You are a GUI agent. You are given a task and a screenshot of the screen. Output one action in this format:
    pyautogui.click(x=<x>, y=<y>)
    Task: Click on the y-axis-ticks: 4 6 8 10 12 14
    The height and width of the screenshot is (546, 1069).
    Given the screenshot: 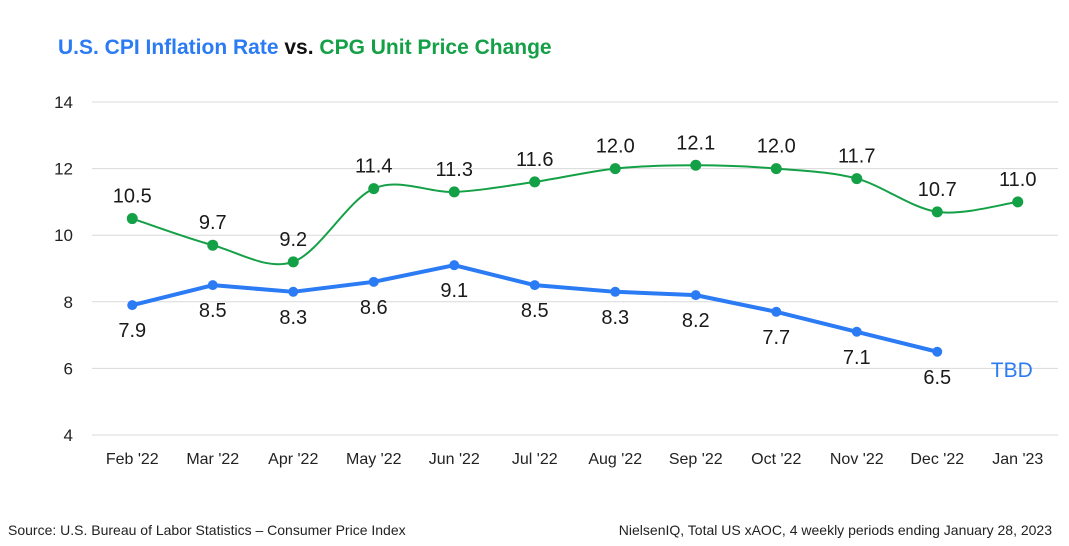 What is the action you would take?
    pyautogui.click(x=63, y=269)
    